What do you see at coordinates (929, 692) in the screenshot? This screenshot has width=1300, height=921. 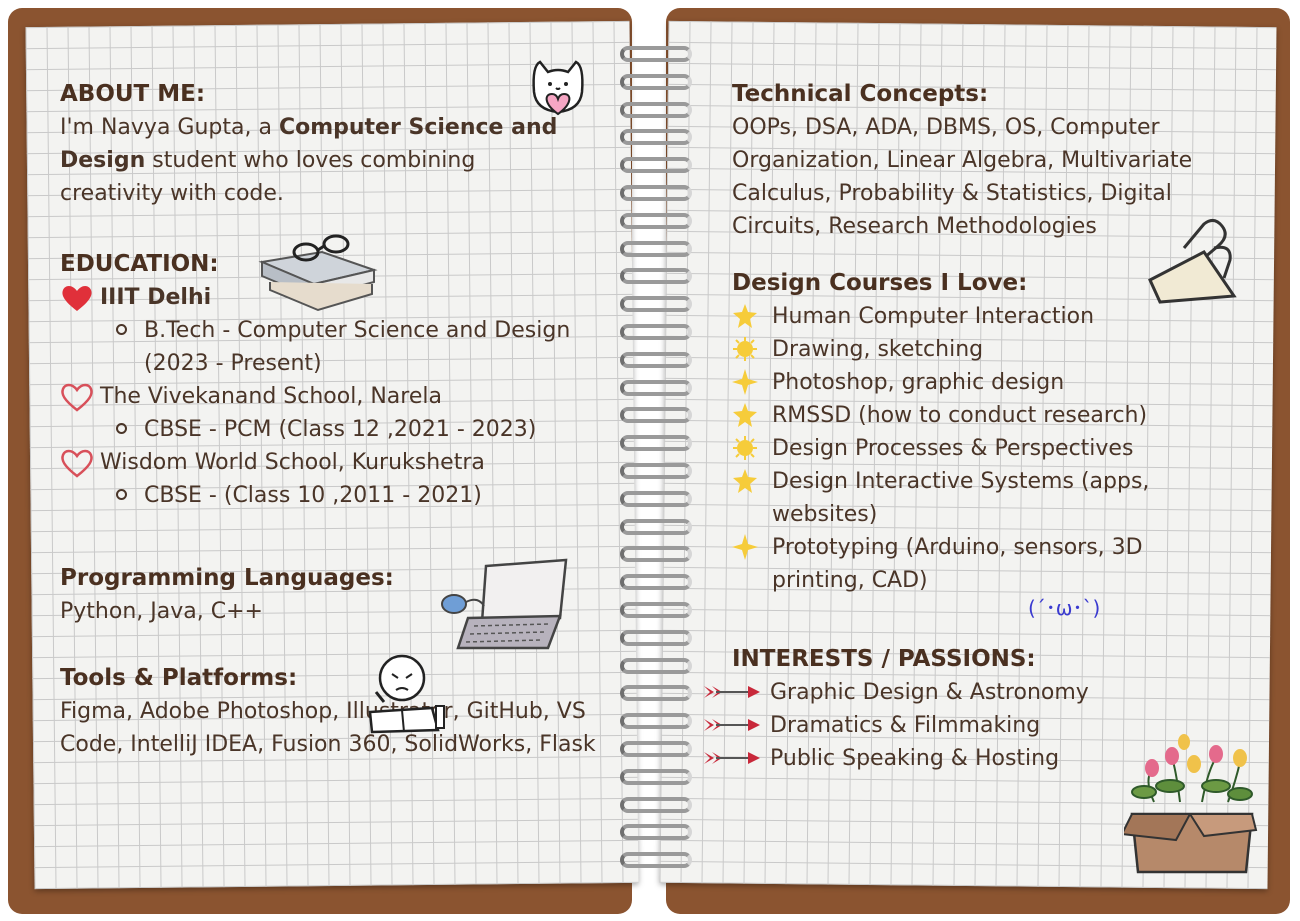 I see `interest-label: Graphic Design & Astronomy` at bounding box center [929, 692].